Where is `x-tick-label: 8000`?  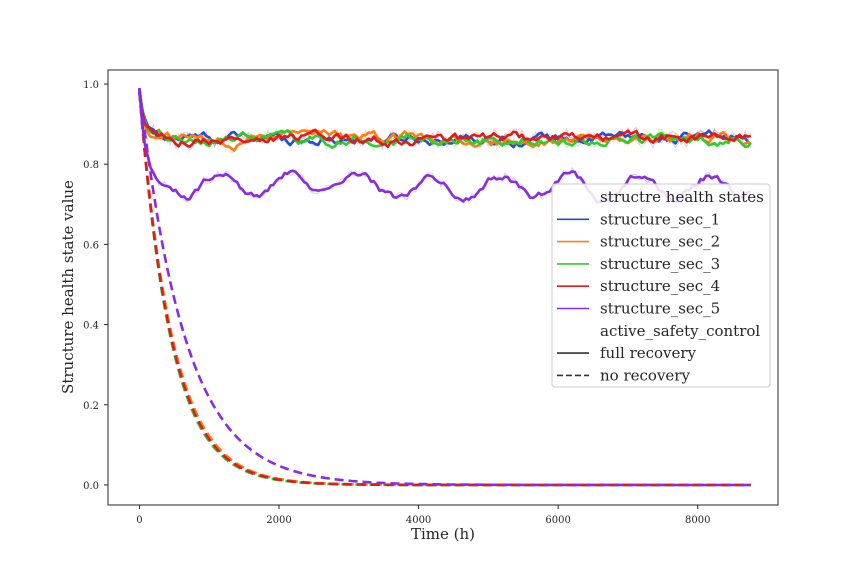
x-tick-label: 8000 is located at coordinates (697, 520).